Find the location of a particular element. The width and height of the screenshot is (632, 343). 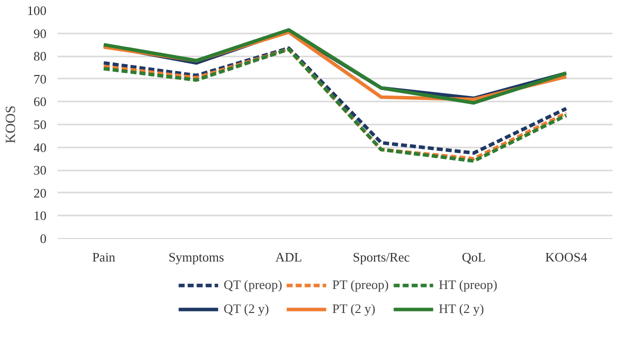

legend-label: HT (preop) is located at coordinates (468, 285).